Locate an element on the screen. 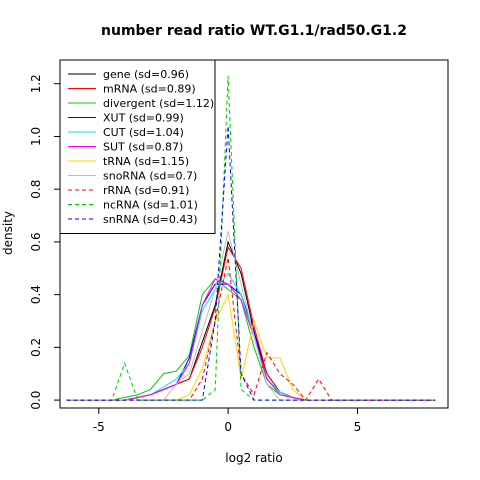 The image size is (480, 480). legend-label: divergent (sd=1.12) is located at coordinates (158, 103).